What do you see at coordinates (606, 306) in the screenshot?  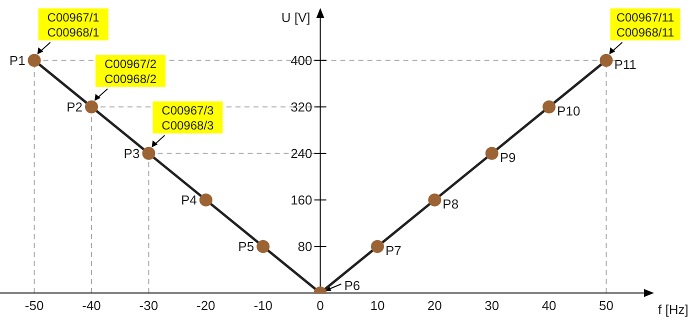 I see `x-tick-label: 50` at bounding box center [606, 306].